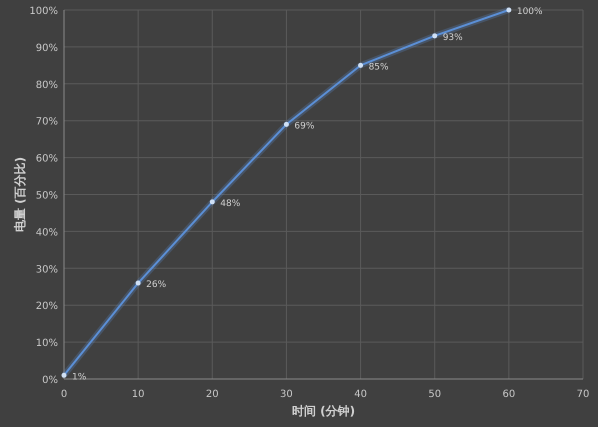  Describe the element at coordinates (583, 394) in the screenshot. I see `x-tick-label: 70` at that location.